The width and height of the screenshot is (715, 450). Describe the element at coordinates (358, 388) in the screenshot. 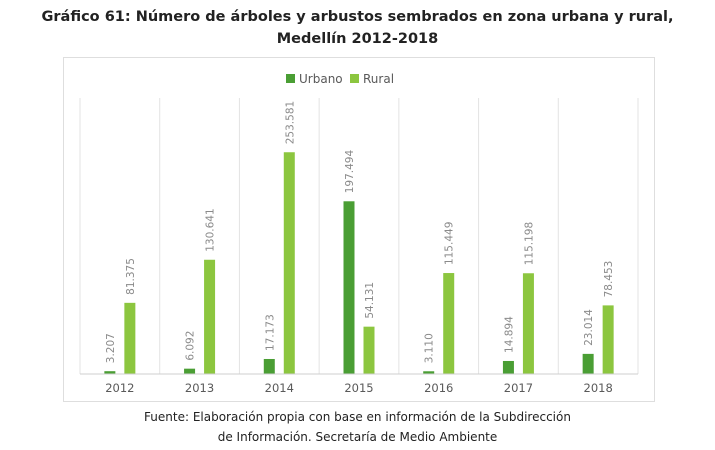

I see `x-tick-label-2015: 2015` at that location.